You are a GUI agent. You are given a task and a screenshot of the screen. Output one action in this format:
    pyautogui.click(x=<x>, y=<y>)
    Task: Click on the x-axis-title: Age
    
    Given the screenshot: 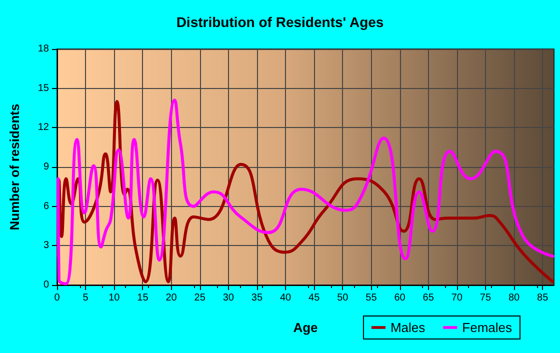 What is the action you would take?
    pyautogui.click(x=305, y=327)
    